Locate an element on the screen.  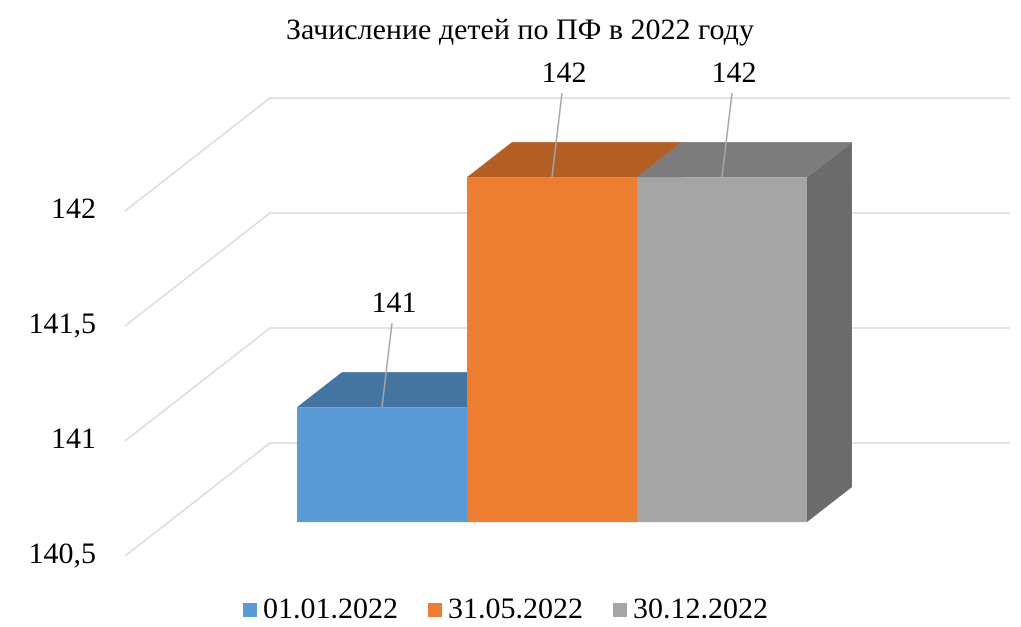
y-tick-label: 141,5 is located at coordinates (63, 323).